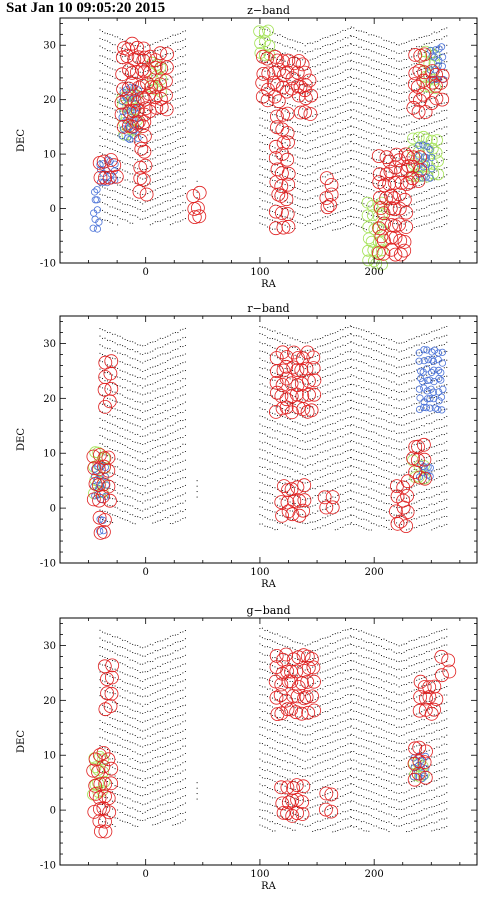 Image resolution: width=491 pixels, height=900 pixels. What do you see at coordinates (268, 308) in the screenshot?
I see `panel-title: r−band` at bounding box center [268, 308].